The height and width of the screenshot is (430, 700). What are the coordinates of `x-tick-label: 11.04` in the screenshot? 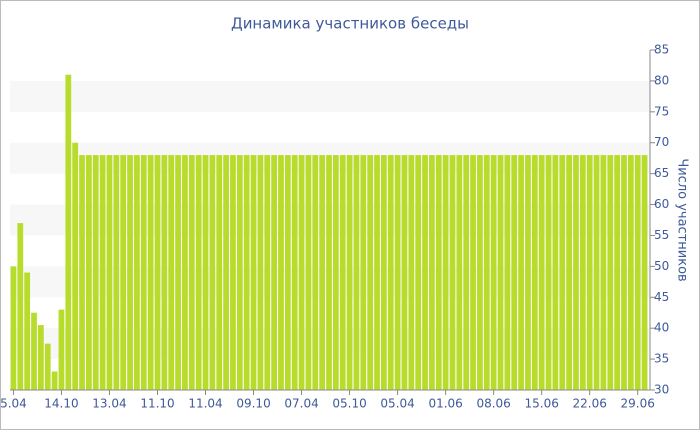 It's located at (205, 404).